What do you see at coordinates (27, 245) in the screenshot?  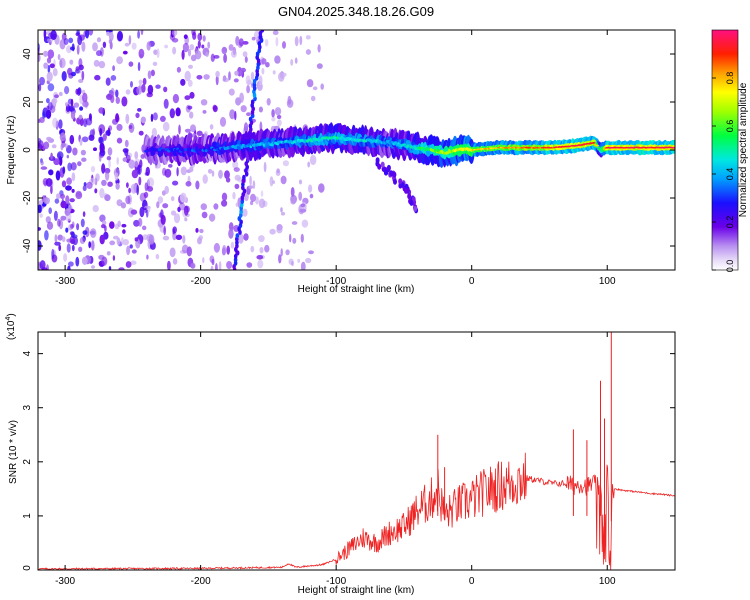 I see `y-tick-label: -40` at bounding box center [27, 245].